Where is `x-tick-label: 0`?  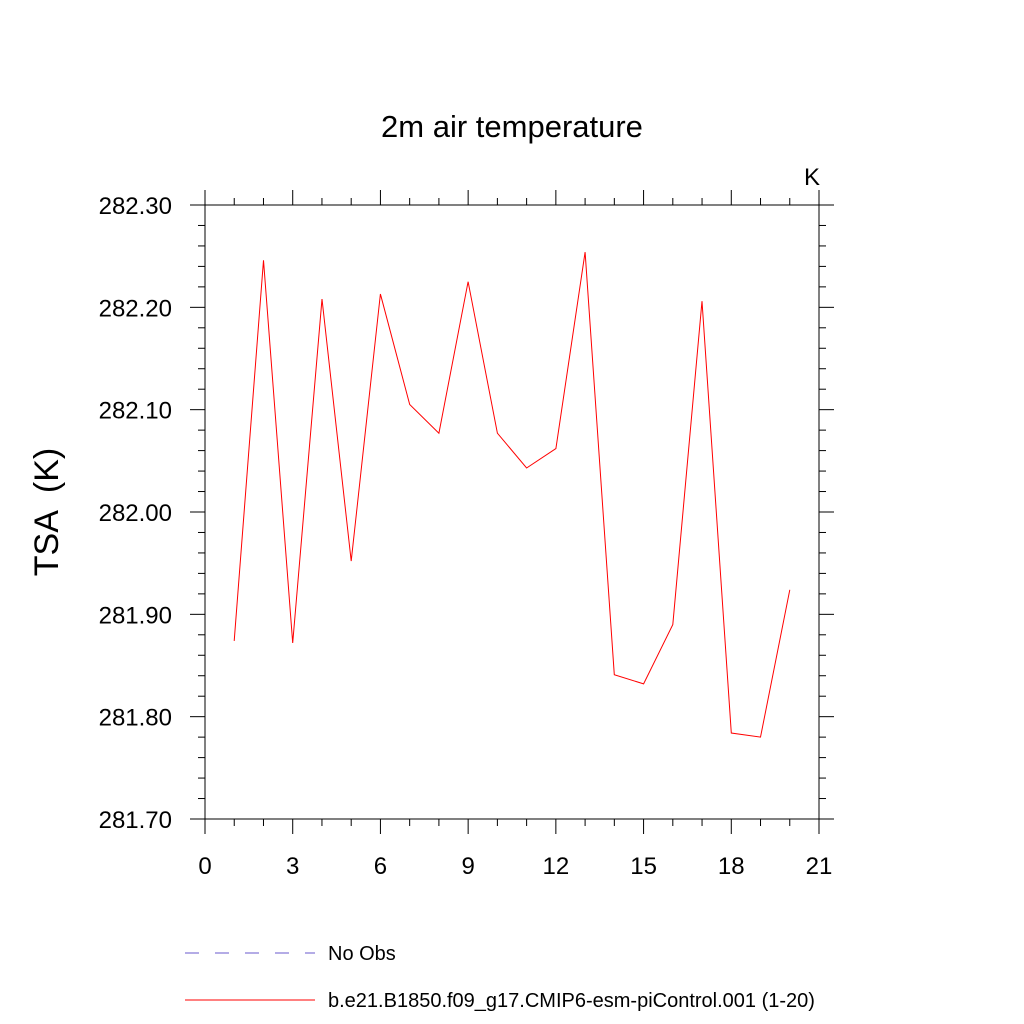
x-tick-label: 0 is located at coordinates (204, 866).